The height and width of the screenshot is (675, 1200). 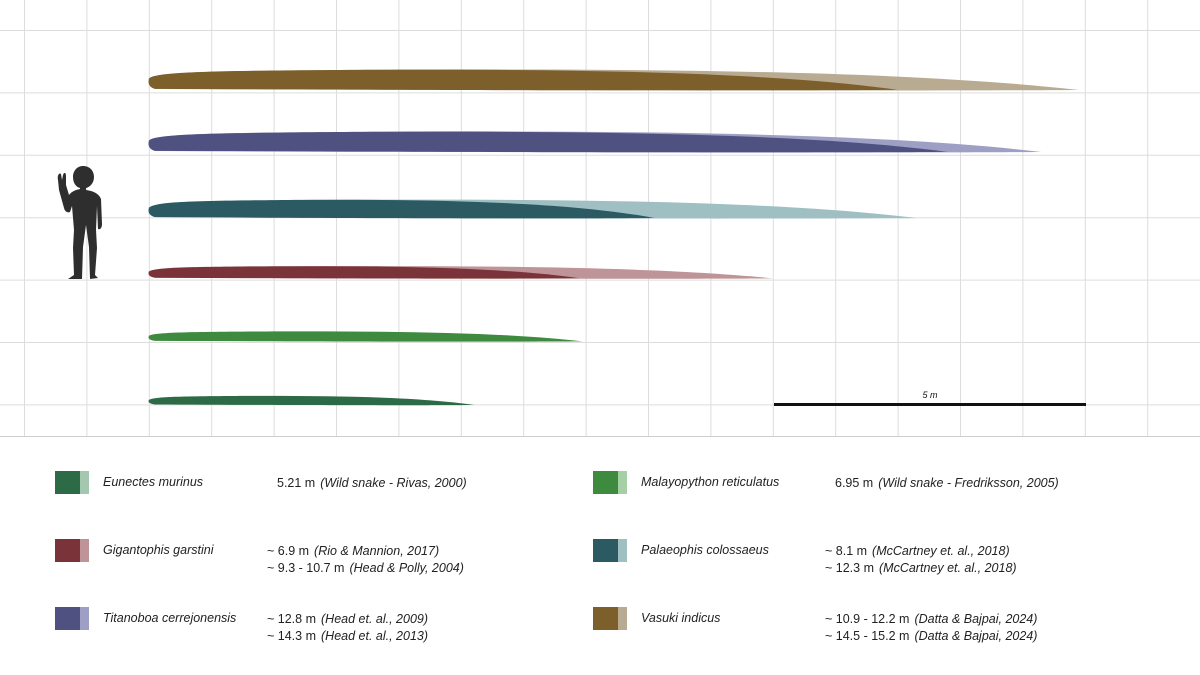 I want to click on length-estimate: ~ 9.3 - 10.7 m (Head & Polly, 2004), so click(x=365, y=568).